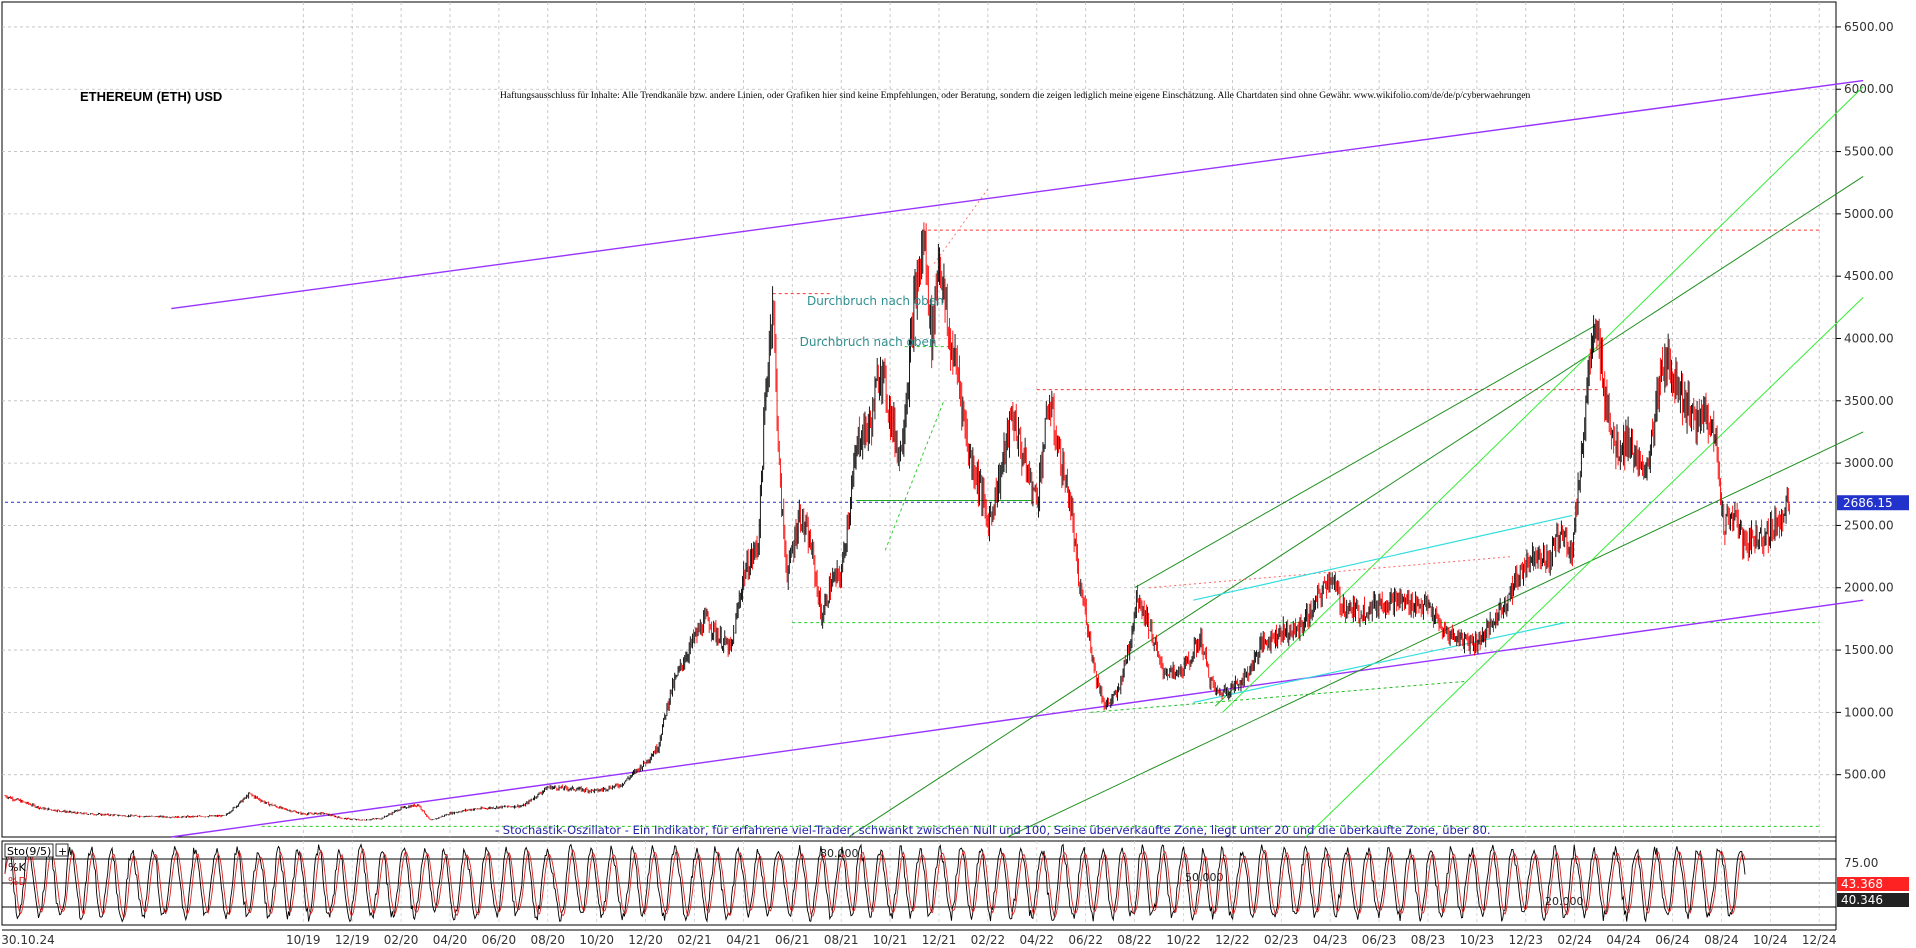  I want to click on x-tick-label-11: 06/21, so click(792, 940).